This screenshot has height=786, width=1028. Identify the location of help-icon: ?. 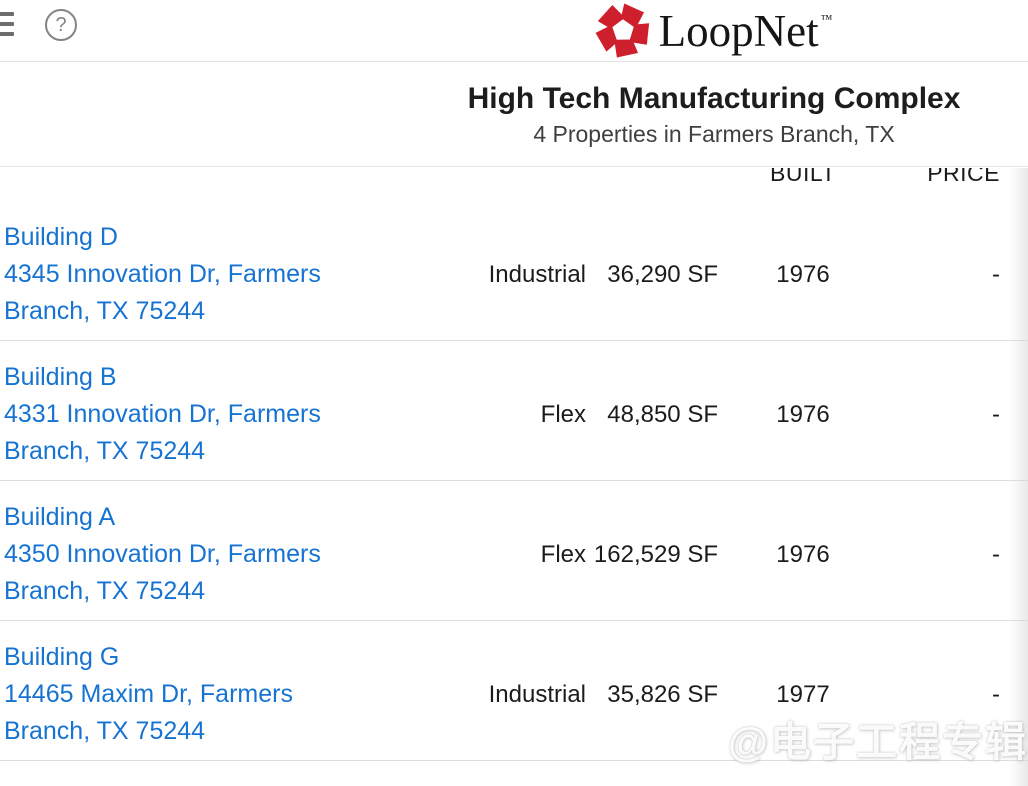
(61, 25).